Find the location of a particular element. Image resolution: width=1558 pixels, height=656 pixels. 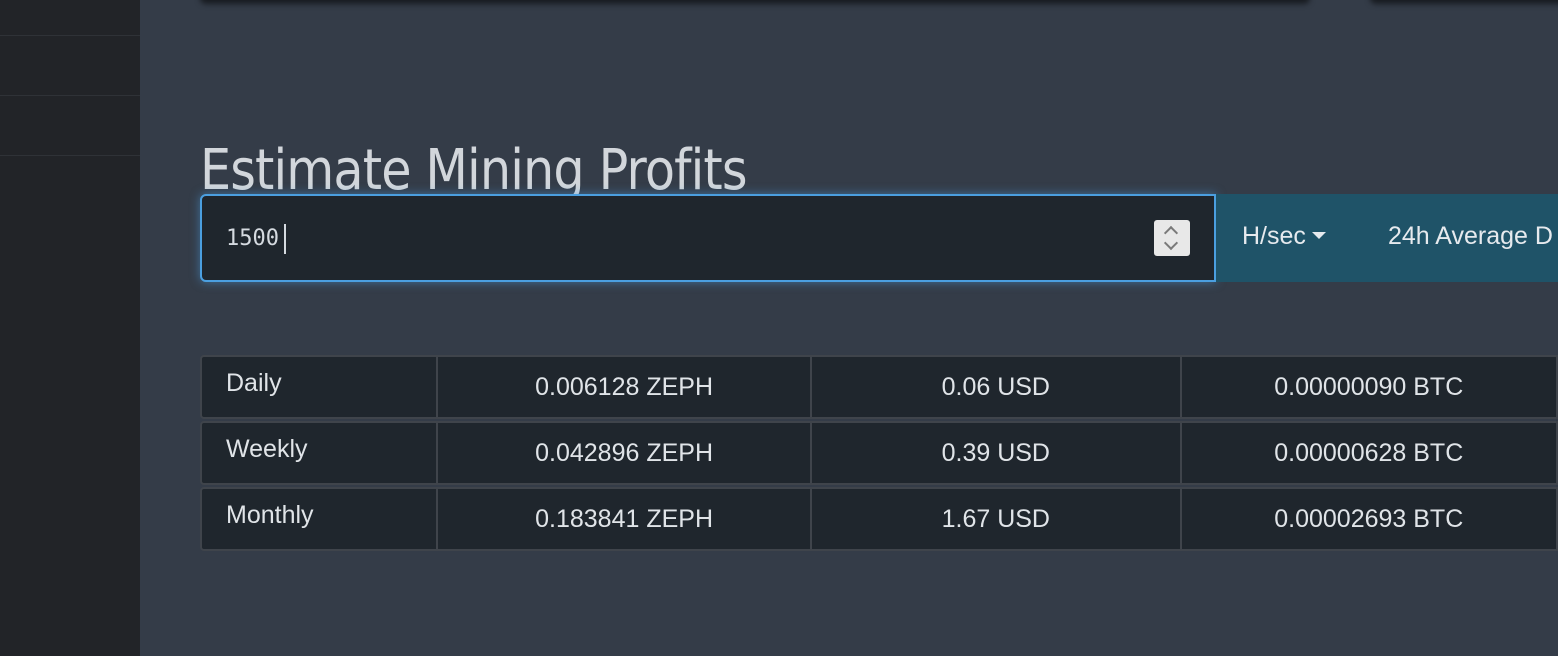

period-label: Monthly is located at coordinates (319, 519).